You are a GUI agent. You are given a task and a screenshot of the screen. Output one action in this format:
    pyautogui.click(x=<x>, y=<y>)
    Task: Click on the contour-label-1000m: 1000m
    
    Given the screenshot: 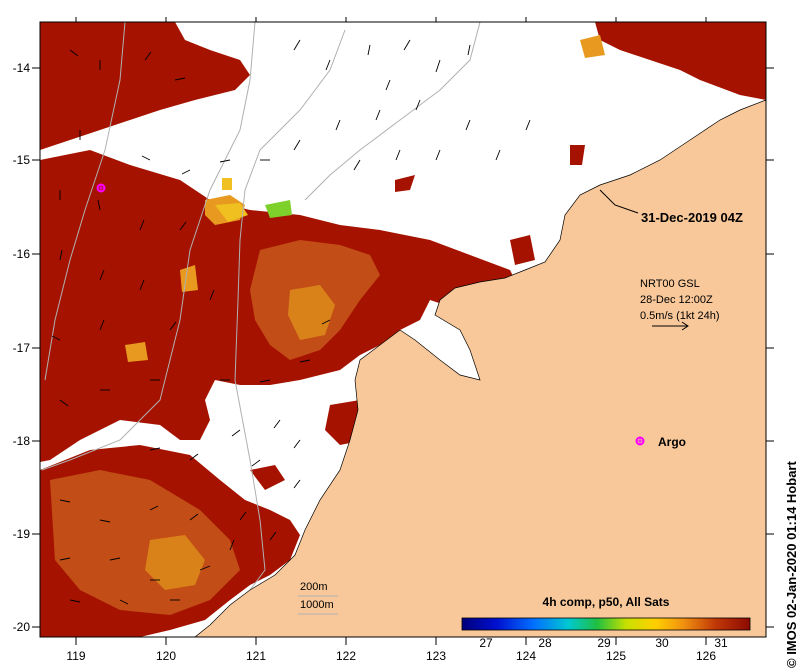 What is the action you would take?
    pyautogui.click(x=317, y=605)
    